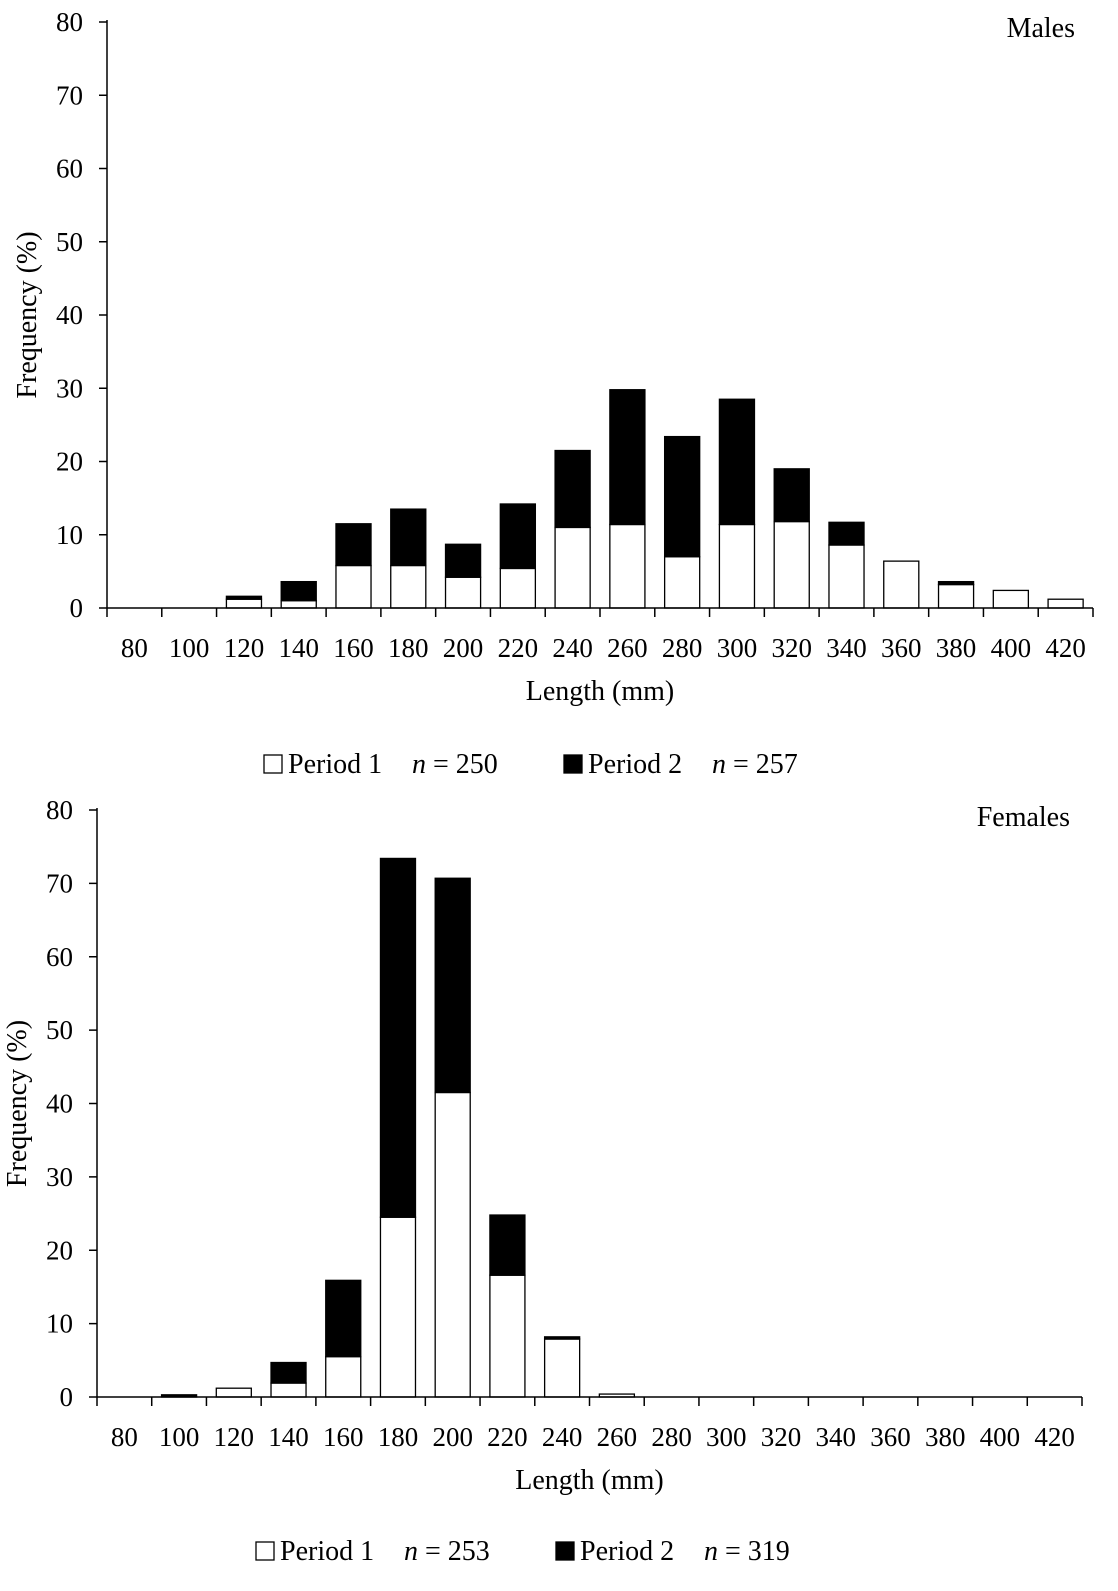  What do you see at coordinates (1023, 817) in the screenshot?
I see `panel-label: Females` at bounding box center [1023, 817].